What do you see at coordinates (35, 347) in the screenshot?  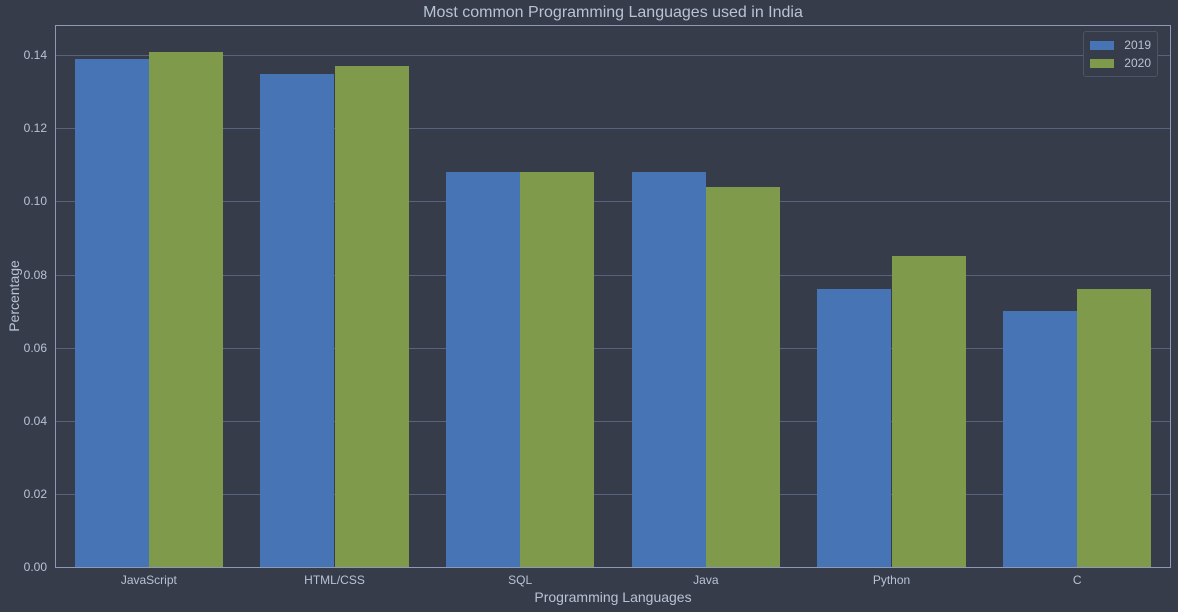 I see `y-tick-label: 0.06` at bounding box center [35, 347].